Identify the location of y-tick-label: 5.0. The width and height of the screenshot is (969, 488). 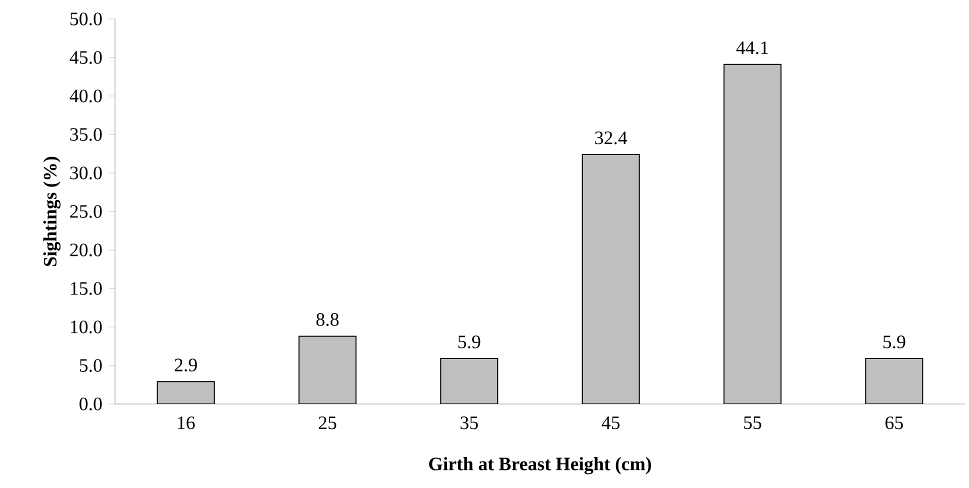
(91, 365).